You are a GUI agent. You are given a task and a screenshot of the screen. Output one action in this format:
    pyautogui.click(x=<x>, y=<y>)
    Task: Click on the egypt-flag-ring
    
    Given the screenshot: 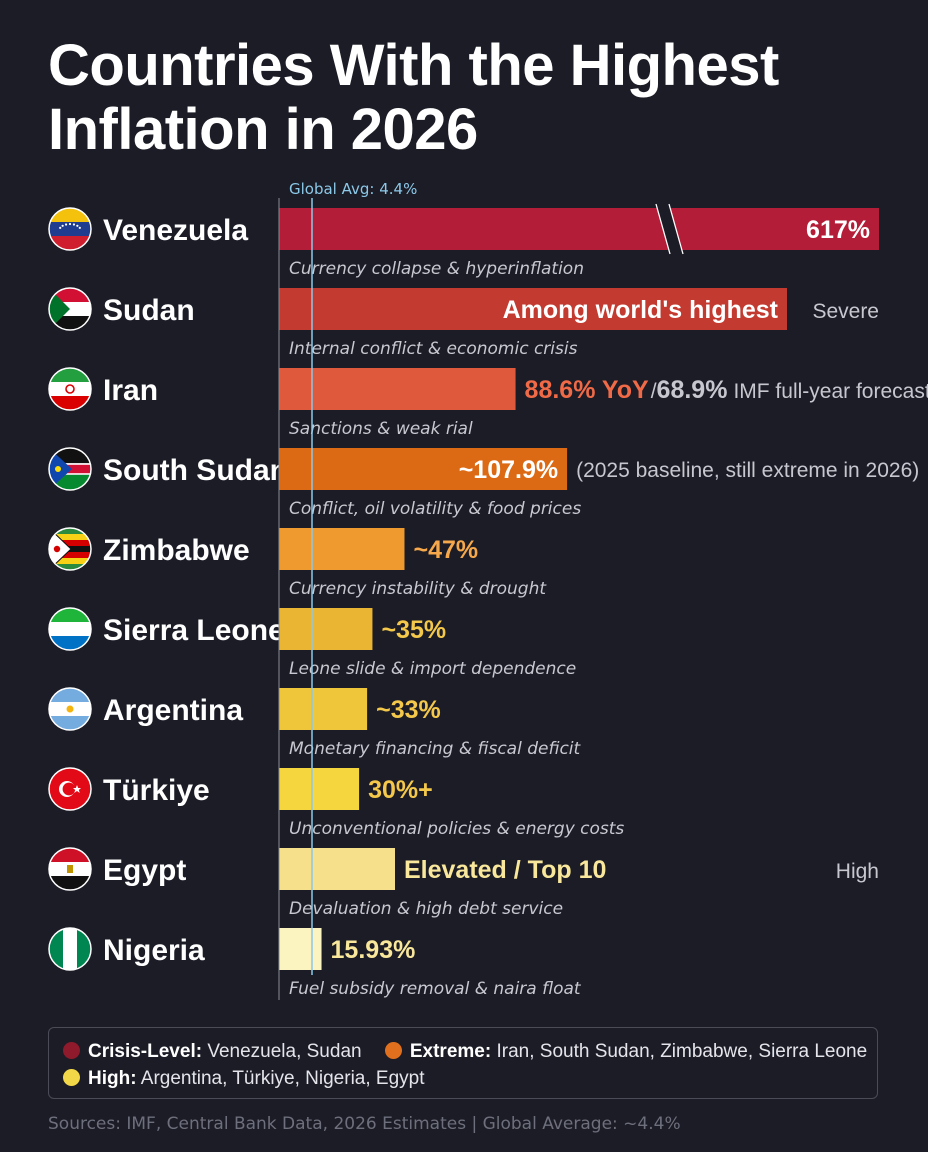 What is the action you would take?
    pyautogui.click(x=70, y=869)
    